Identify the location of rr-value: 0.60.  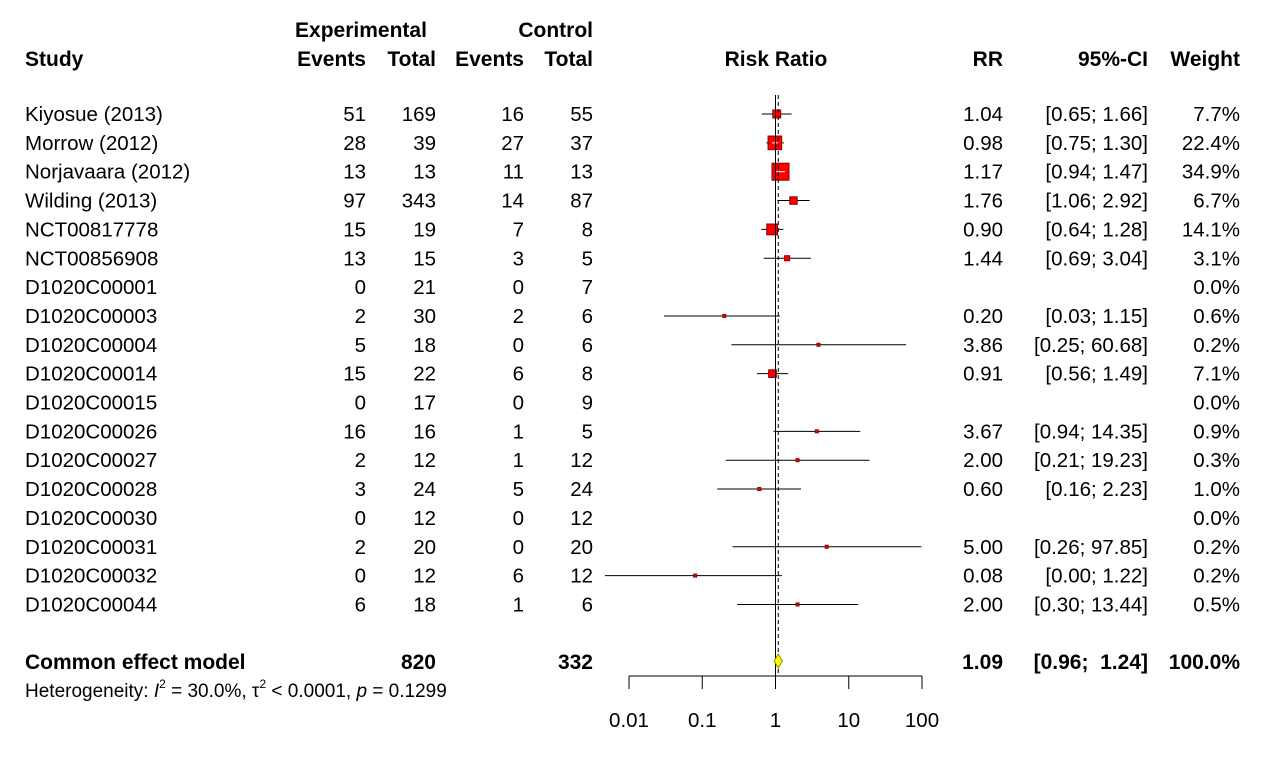
(983, 489).